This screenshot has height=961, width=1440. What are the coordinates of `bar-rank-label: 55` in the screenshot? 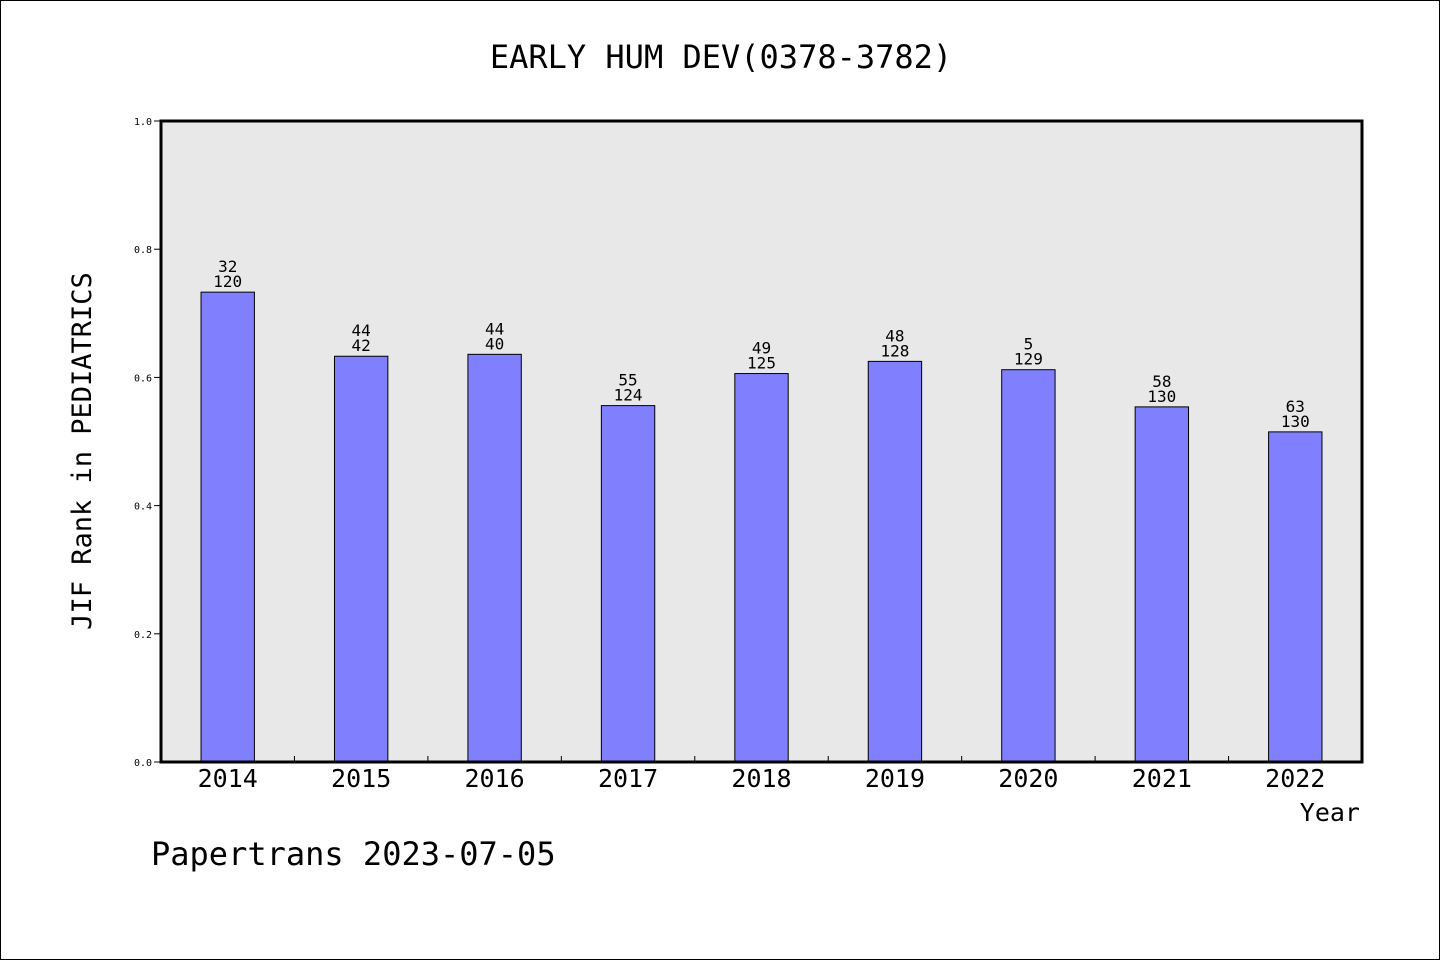 It's located at (627, 380).